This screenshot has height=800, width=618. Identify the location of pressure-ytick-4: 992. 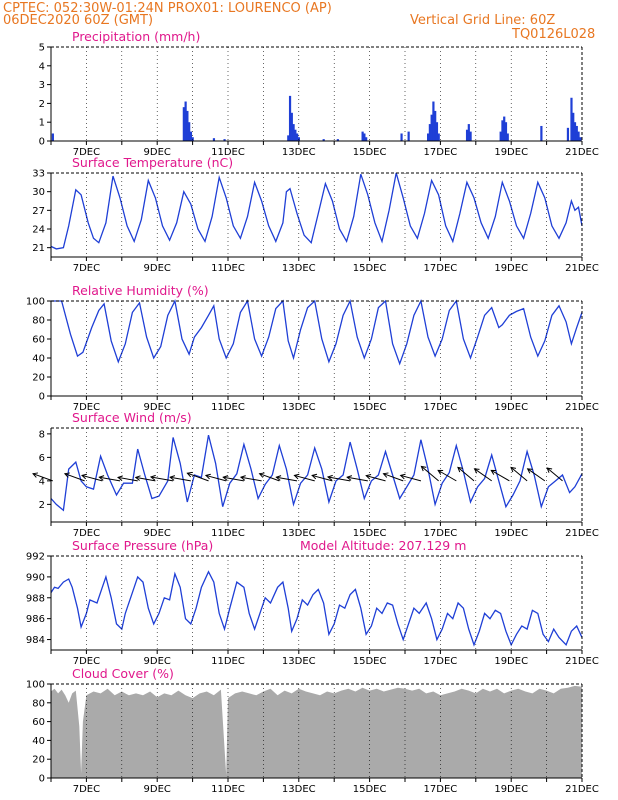
(35, 557).